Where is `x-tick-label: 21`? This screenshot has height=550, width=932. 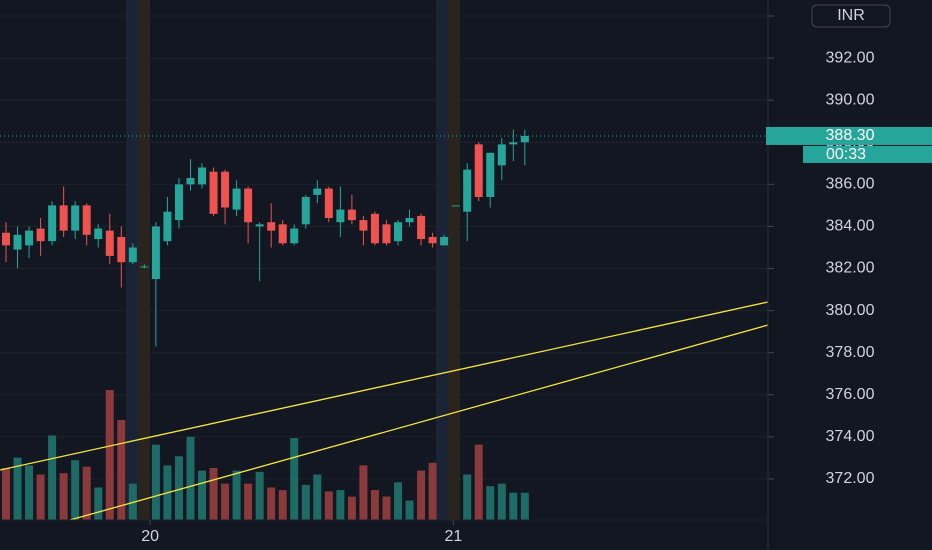 x-tick-label: 21 is located at coordinates (453, 536).